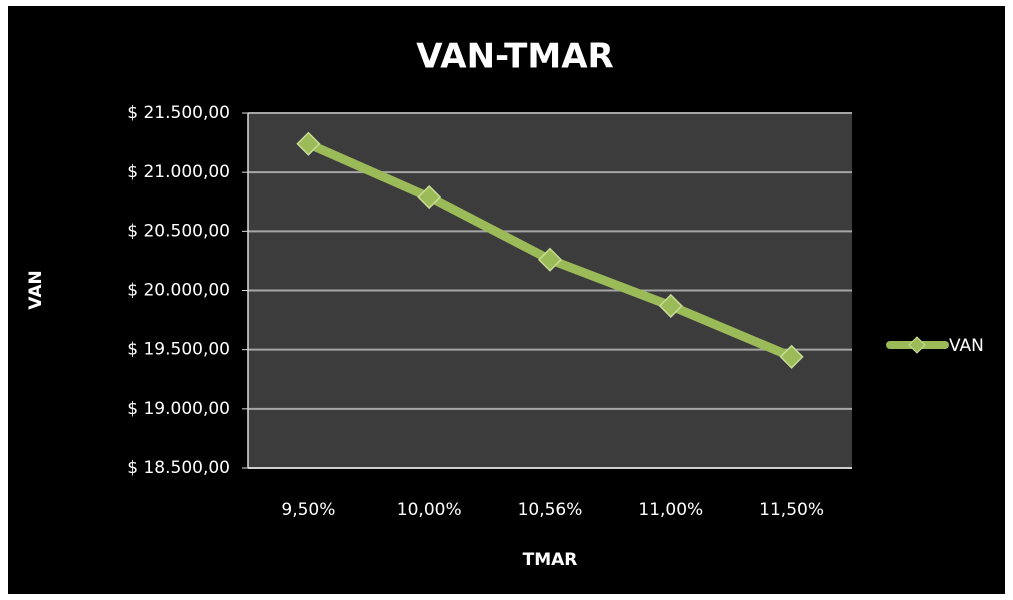 This screenshot has height=600, width=1013. Describe the element at coordinates (550, 510) in the screenshot. I see `x-tick-label: 10,56%` at that location.